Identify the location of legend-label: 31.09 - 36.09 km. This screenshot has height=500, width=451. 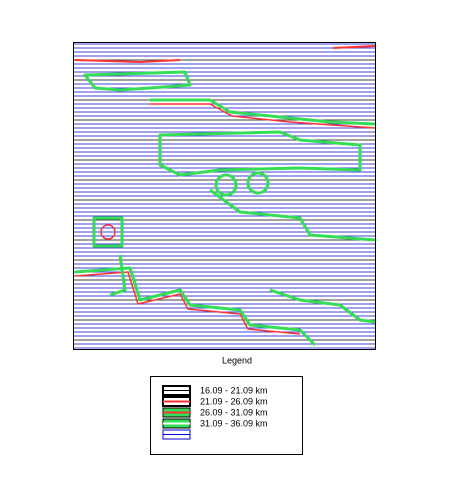
(234, 423).